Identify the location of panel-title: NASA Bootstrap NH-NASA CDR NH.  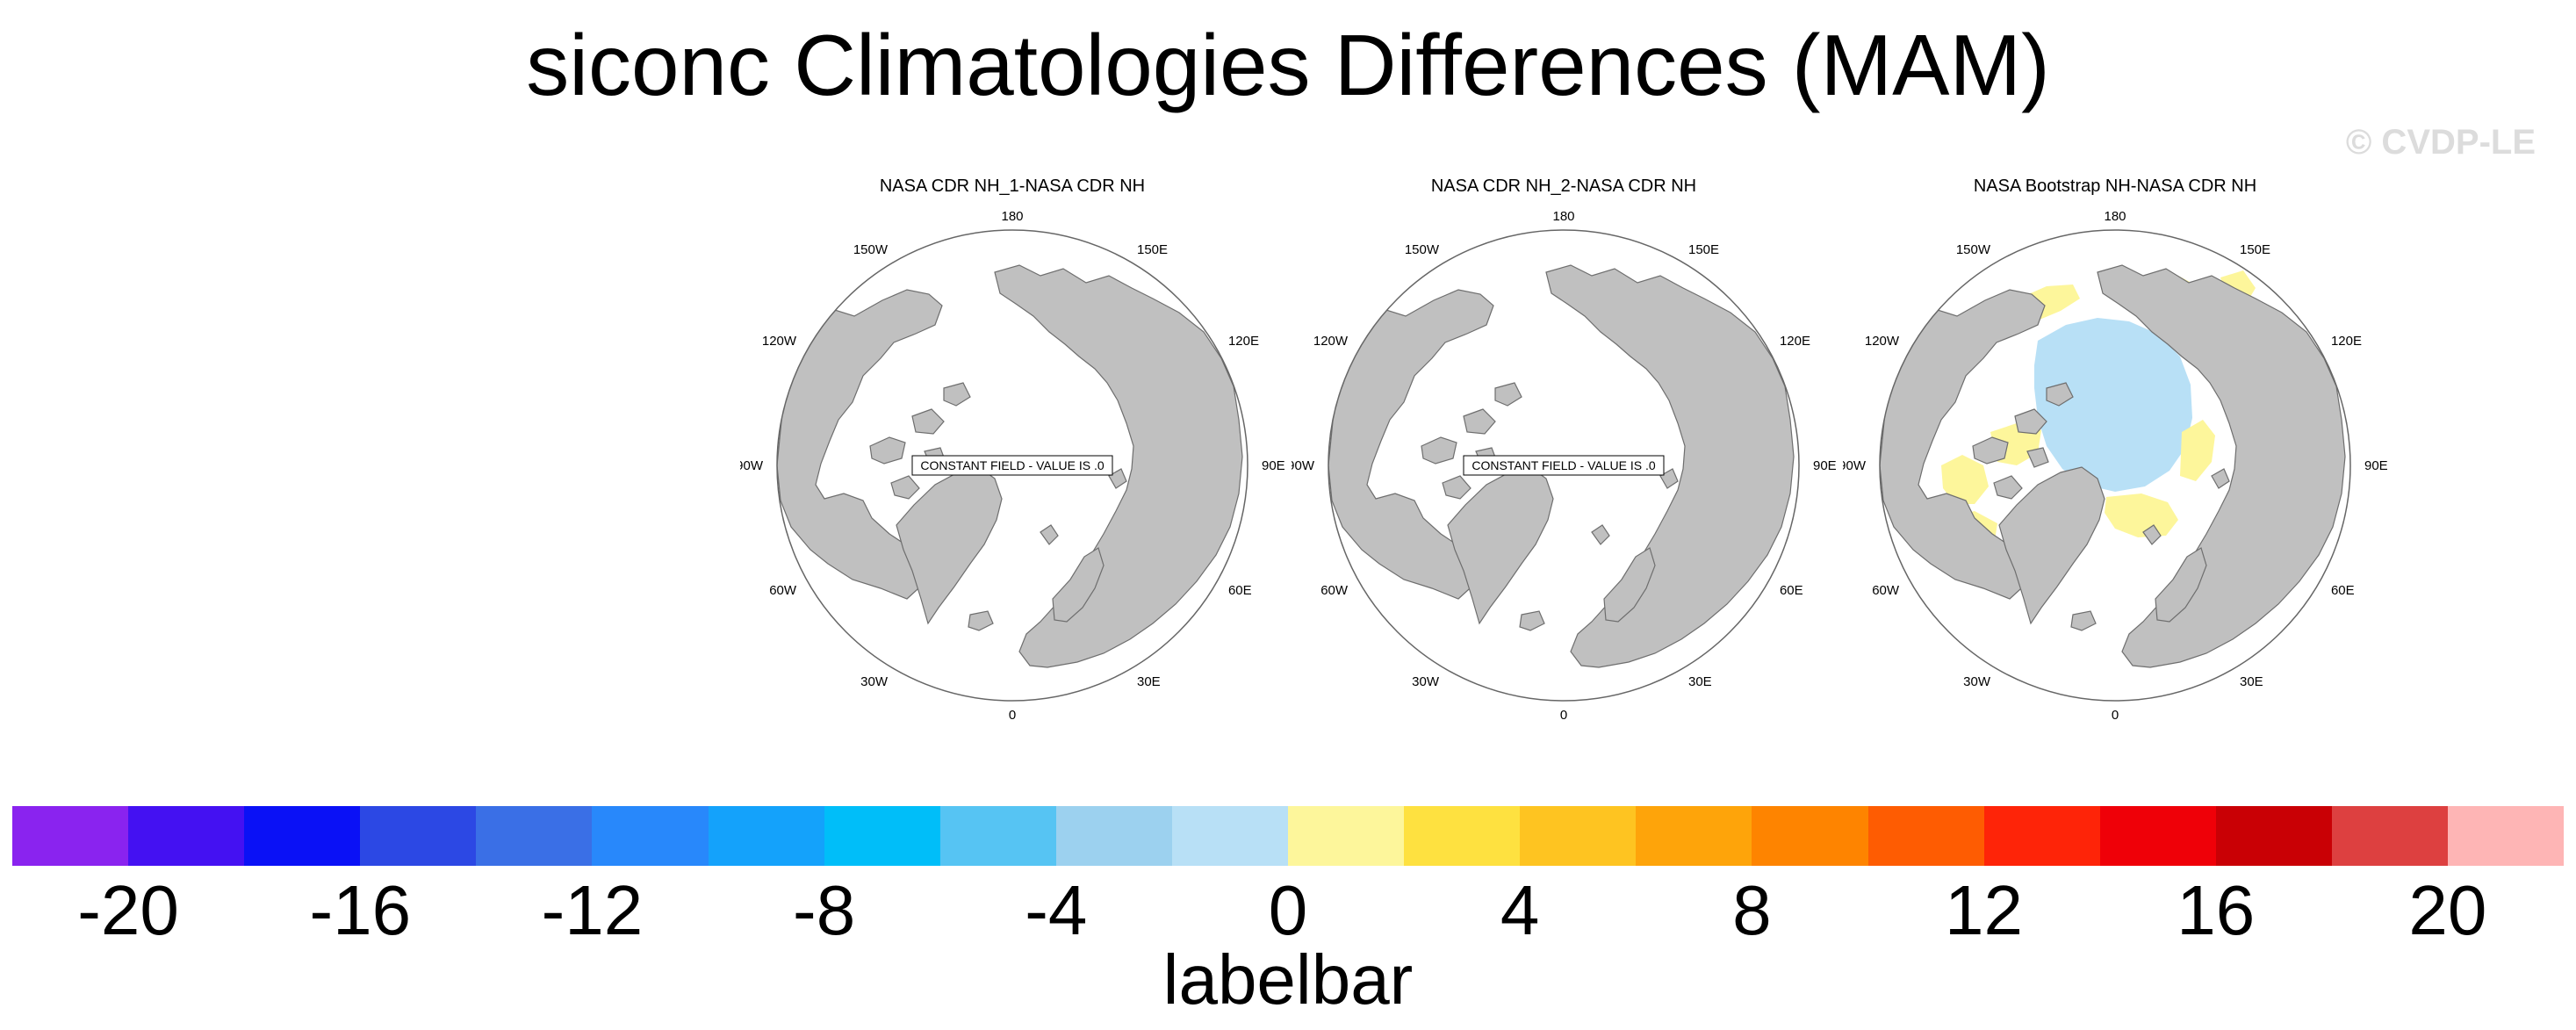
(2115, 186).